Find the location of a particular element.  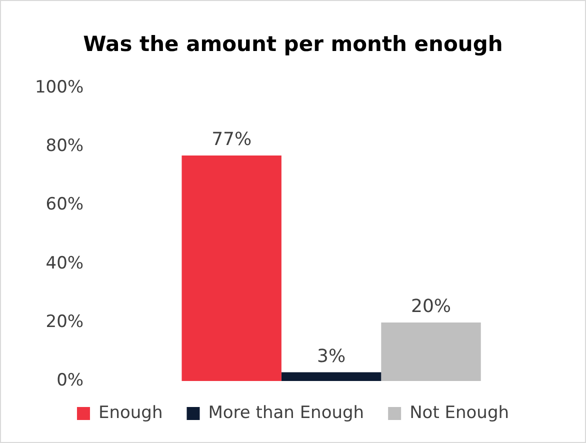

y-tick-label: 0% is located at coordinates (70, 380).